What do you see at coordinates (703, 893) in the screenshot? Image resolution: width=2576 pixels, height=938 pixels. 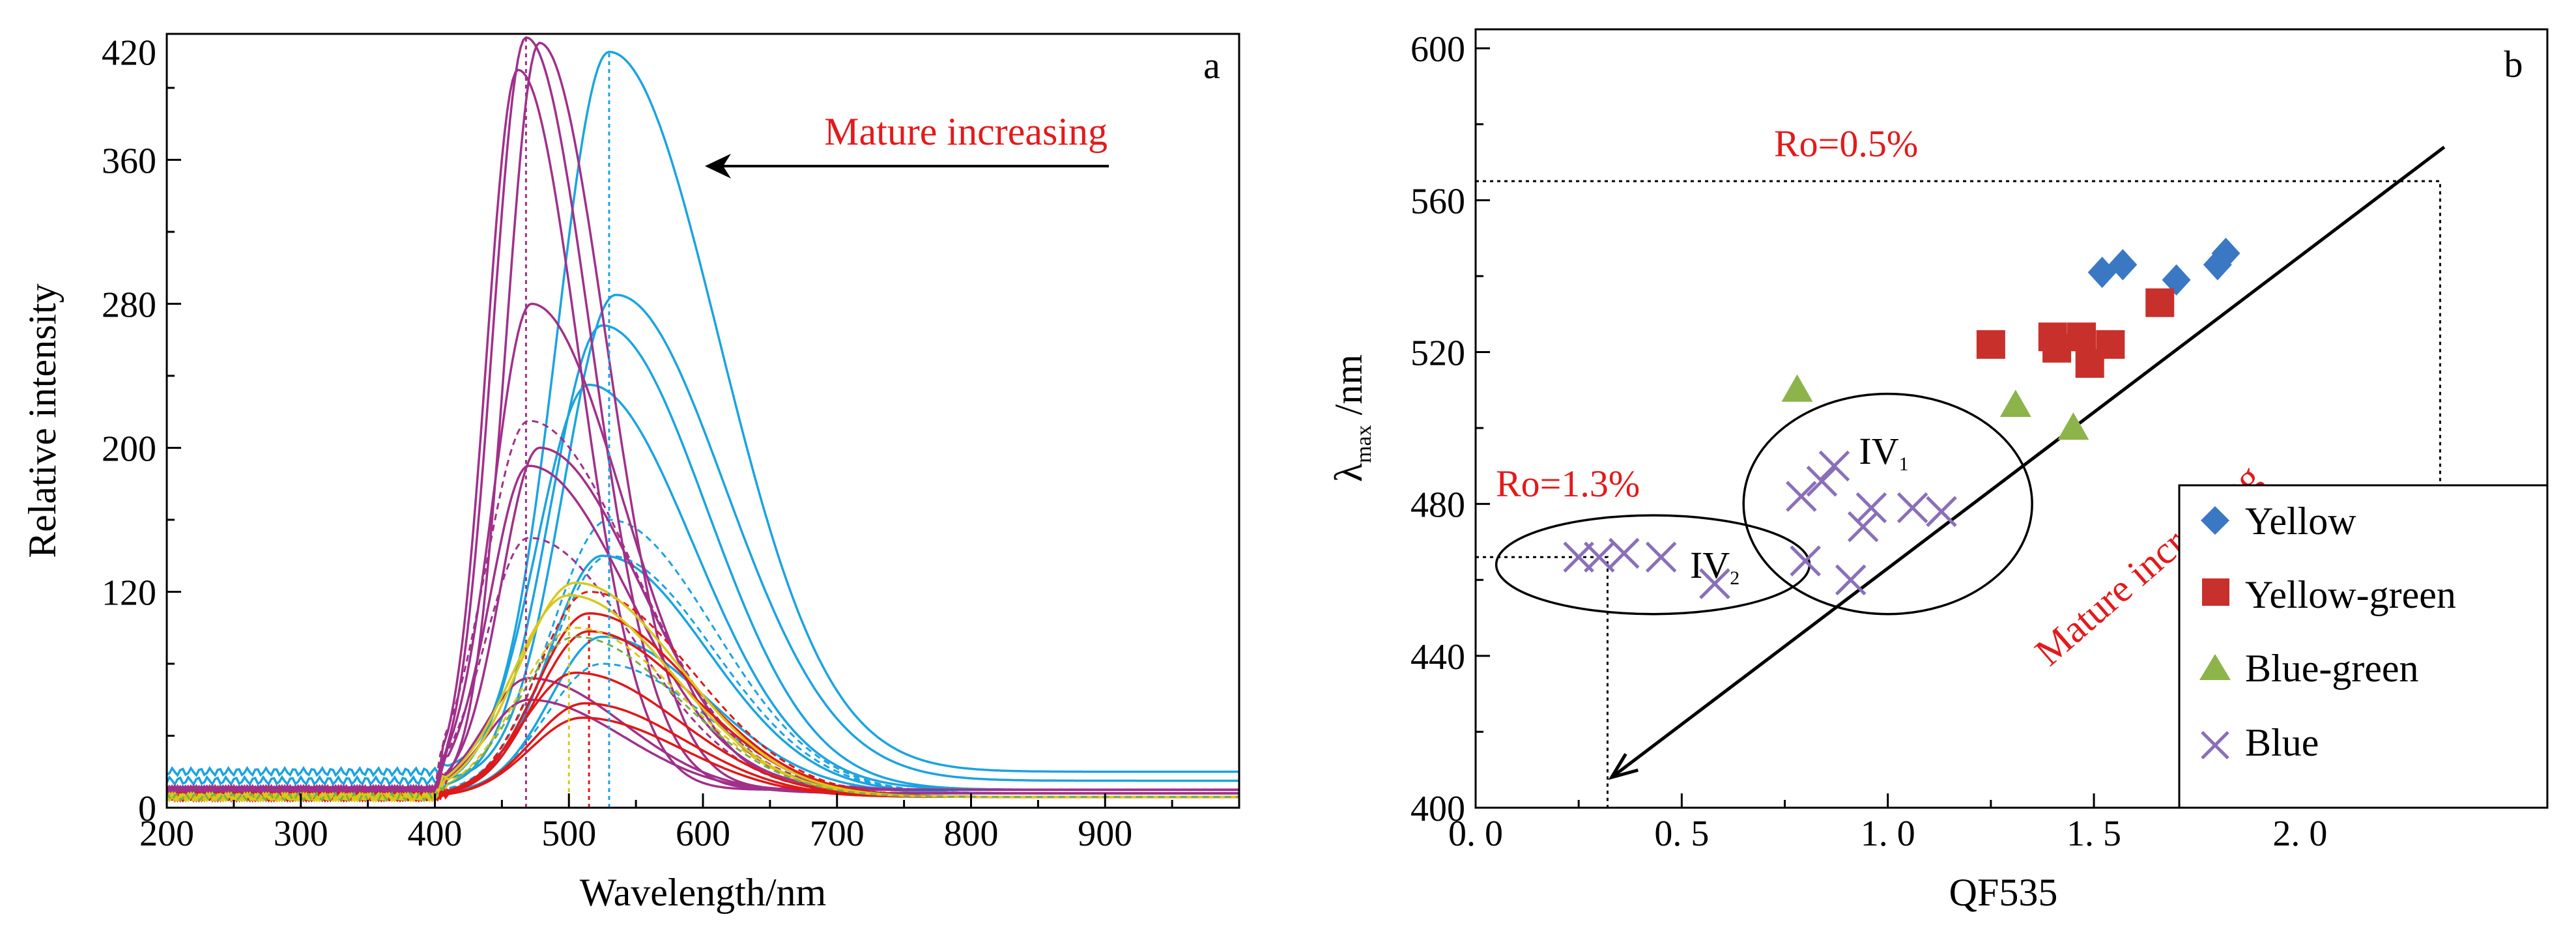 I see `panel-a-xlabel: Wavelength/nm` at bounding box center [703, 893].